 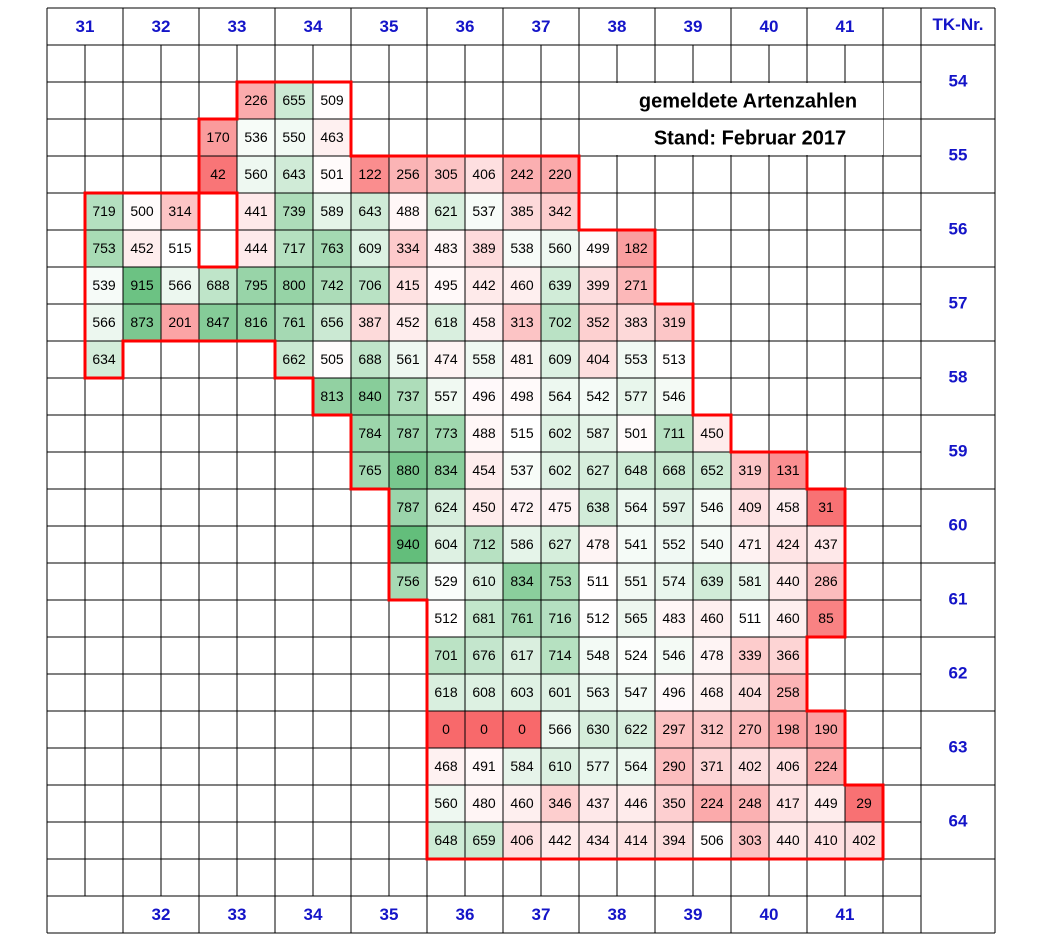 What do you see at coordinates (180, 322) in the screenshot?
I see `cell-value: 201` at bounding box center [180, 322].